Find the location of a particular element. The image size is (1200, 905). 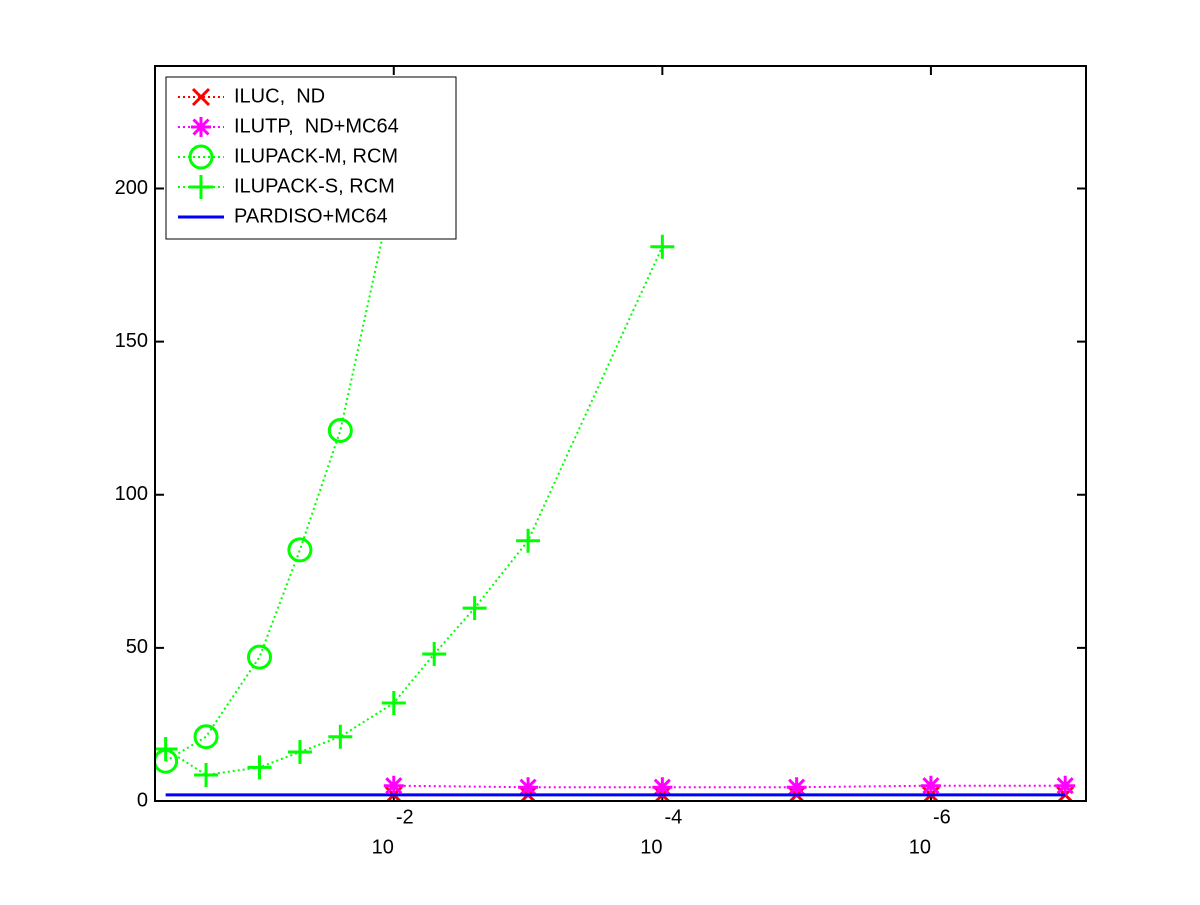

x-tick-exponent: -6 is located at coordinates (942, 817).